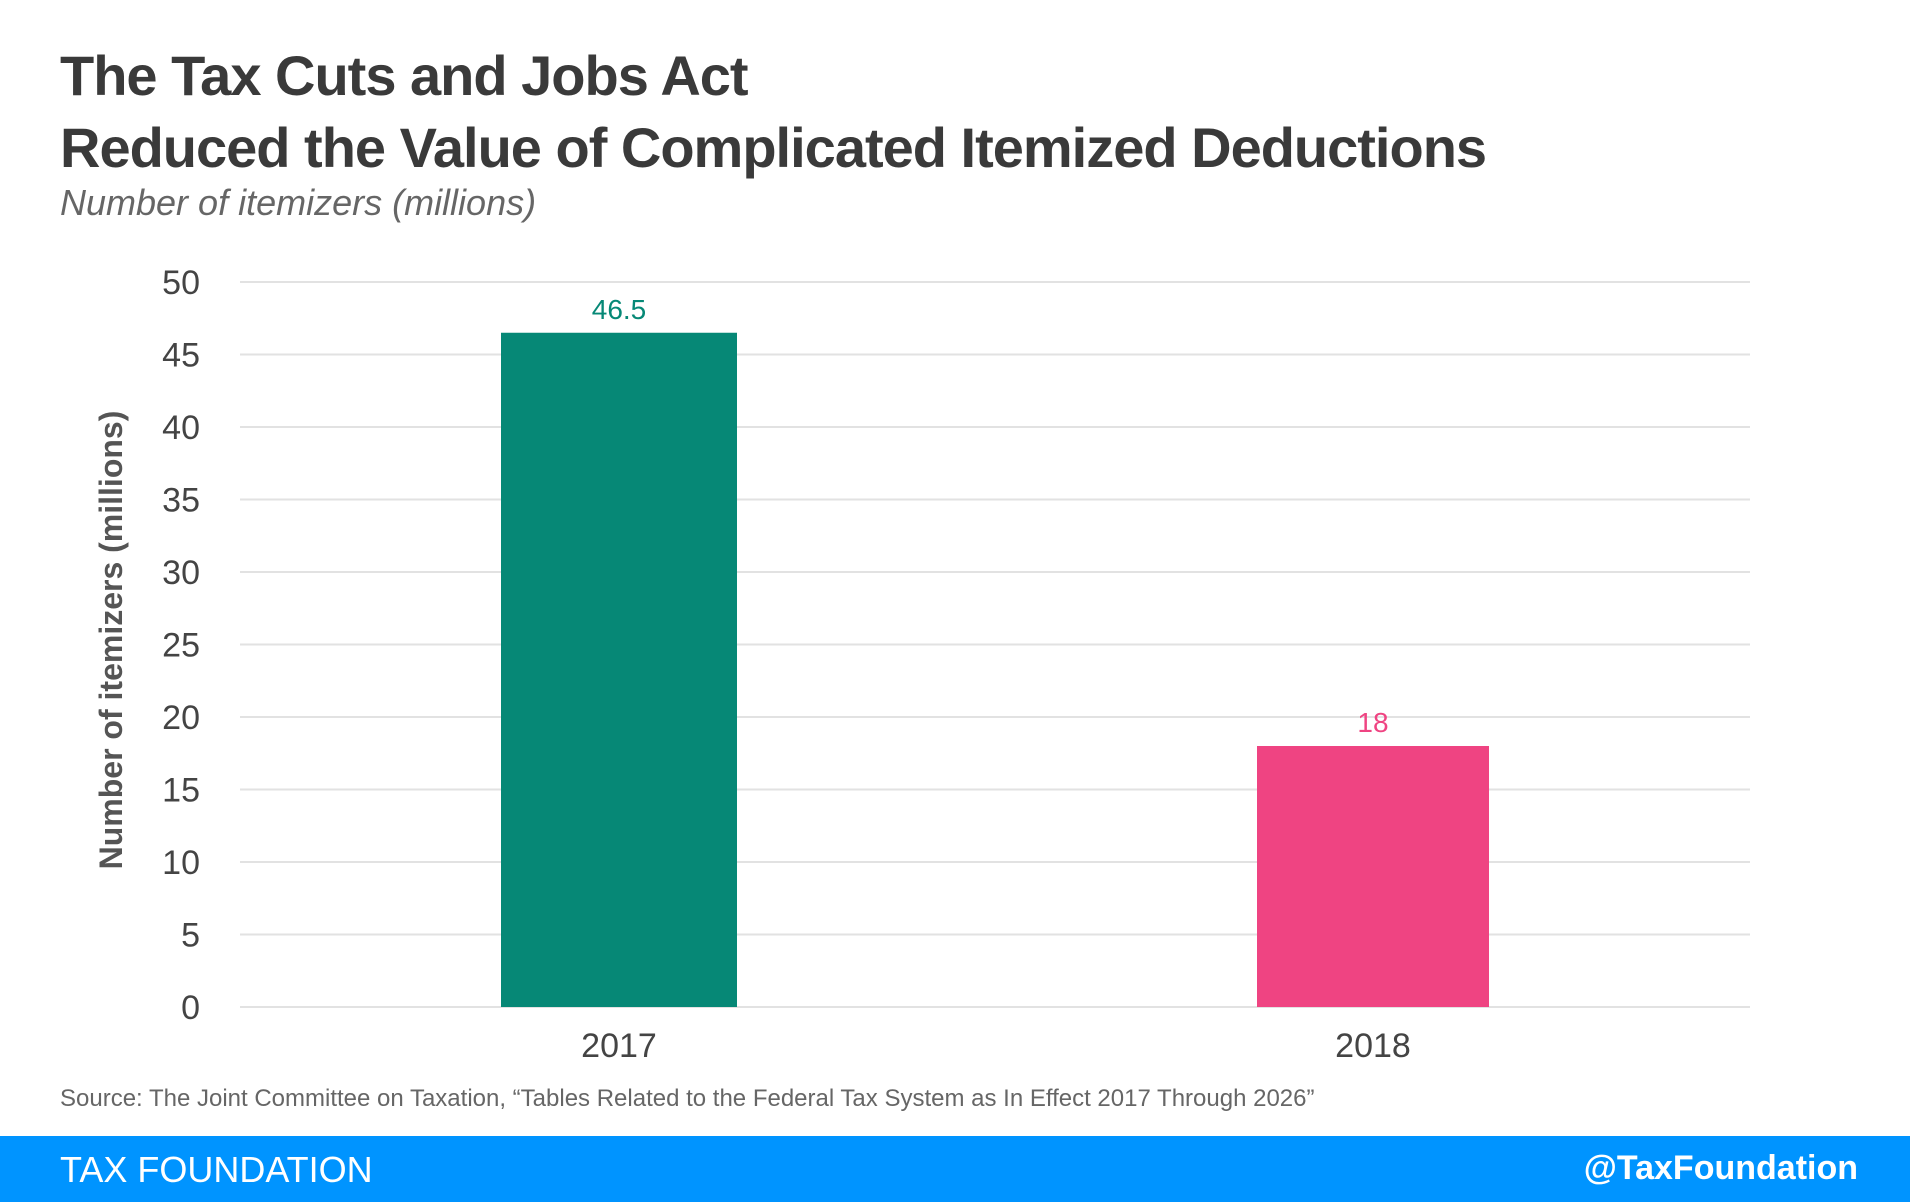  Describe the element at coordinates (181, 283) in the screenshot. I see `y-tick-label: 50` at that location.